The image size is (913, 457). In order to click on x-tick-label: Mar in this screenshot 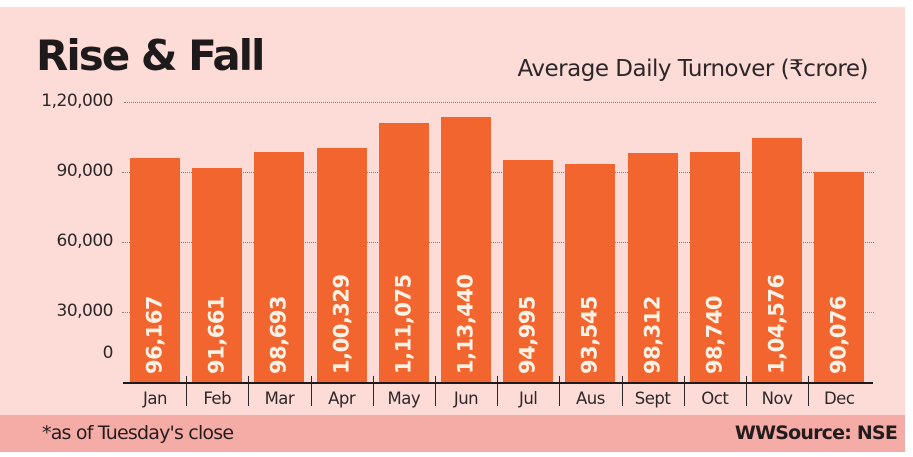, I will do `click(279, 398)`.